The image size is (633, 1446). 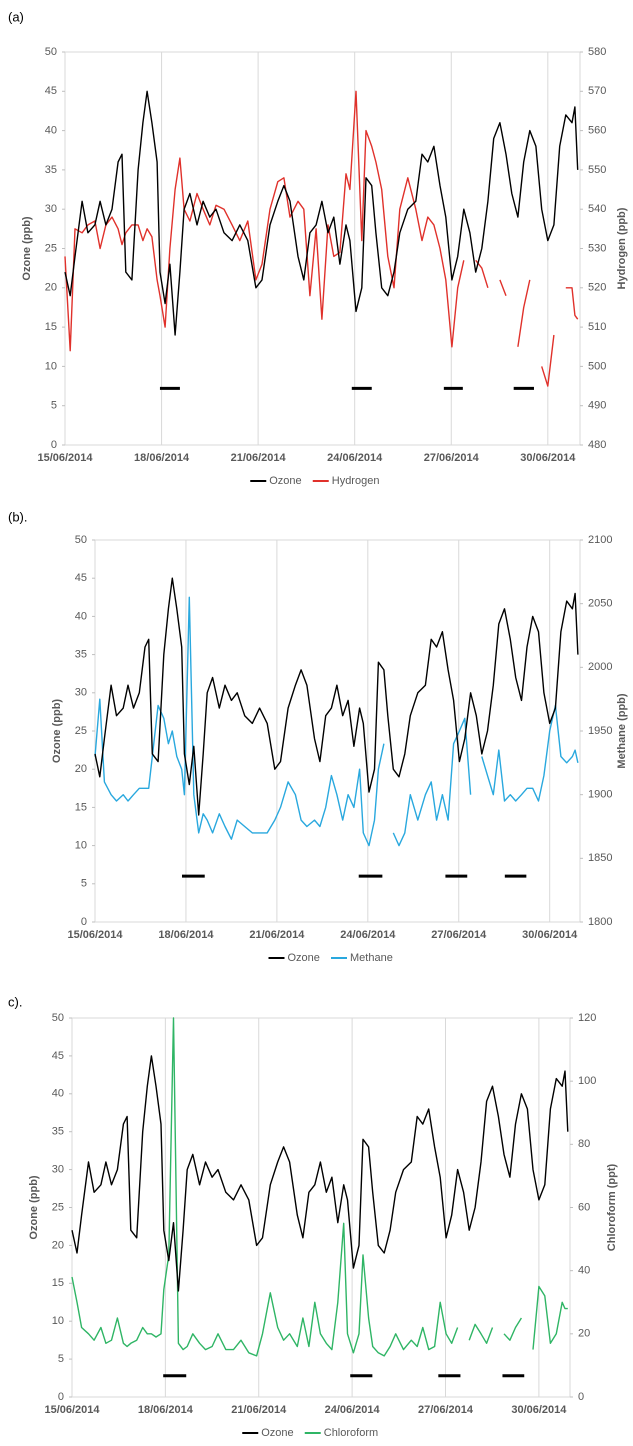 What do you see at coordinates (587, 1081) in the screenshot?
I see `y2-tick-label: 100` at bounding box center [587, 1081].